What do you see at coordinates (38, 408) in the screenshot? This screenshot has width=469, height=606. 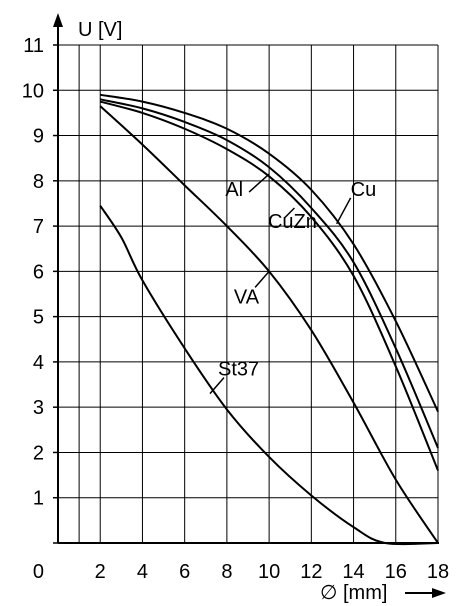 I see `y-tick-label-3: 3` at bounding box center [38, 408].